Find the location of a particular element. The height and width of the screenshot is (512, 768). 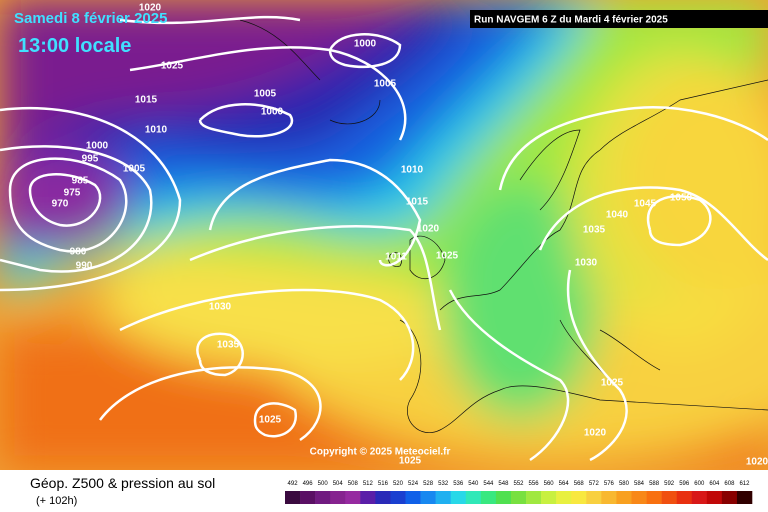

isobar-label: 975 is located at coordinates (72, 193).